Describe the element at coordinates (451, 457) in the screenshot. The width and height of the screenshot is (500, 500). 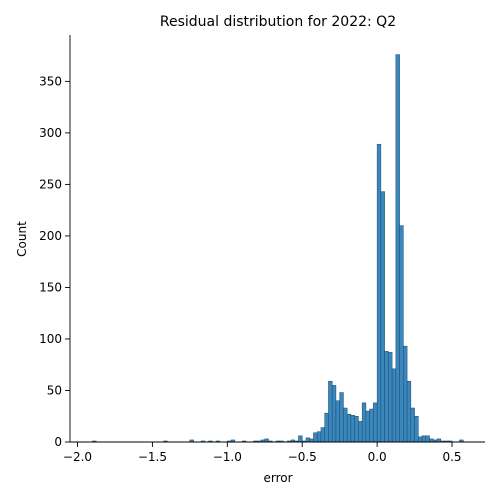
I see `x-tick-label: 0.5` at that location.